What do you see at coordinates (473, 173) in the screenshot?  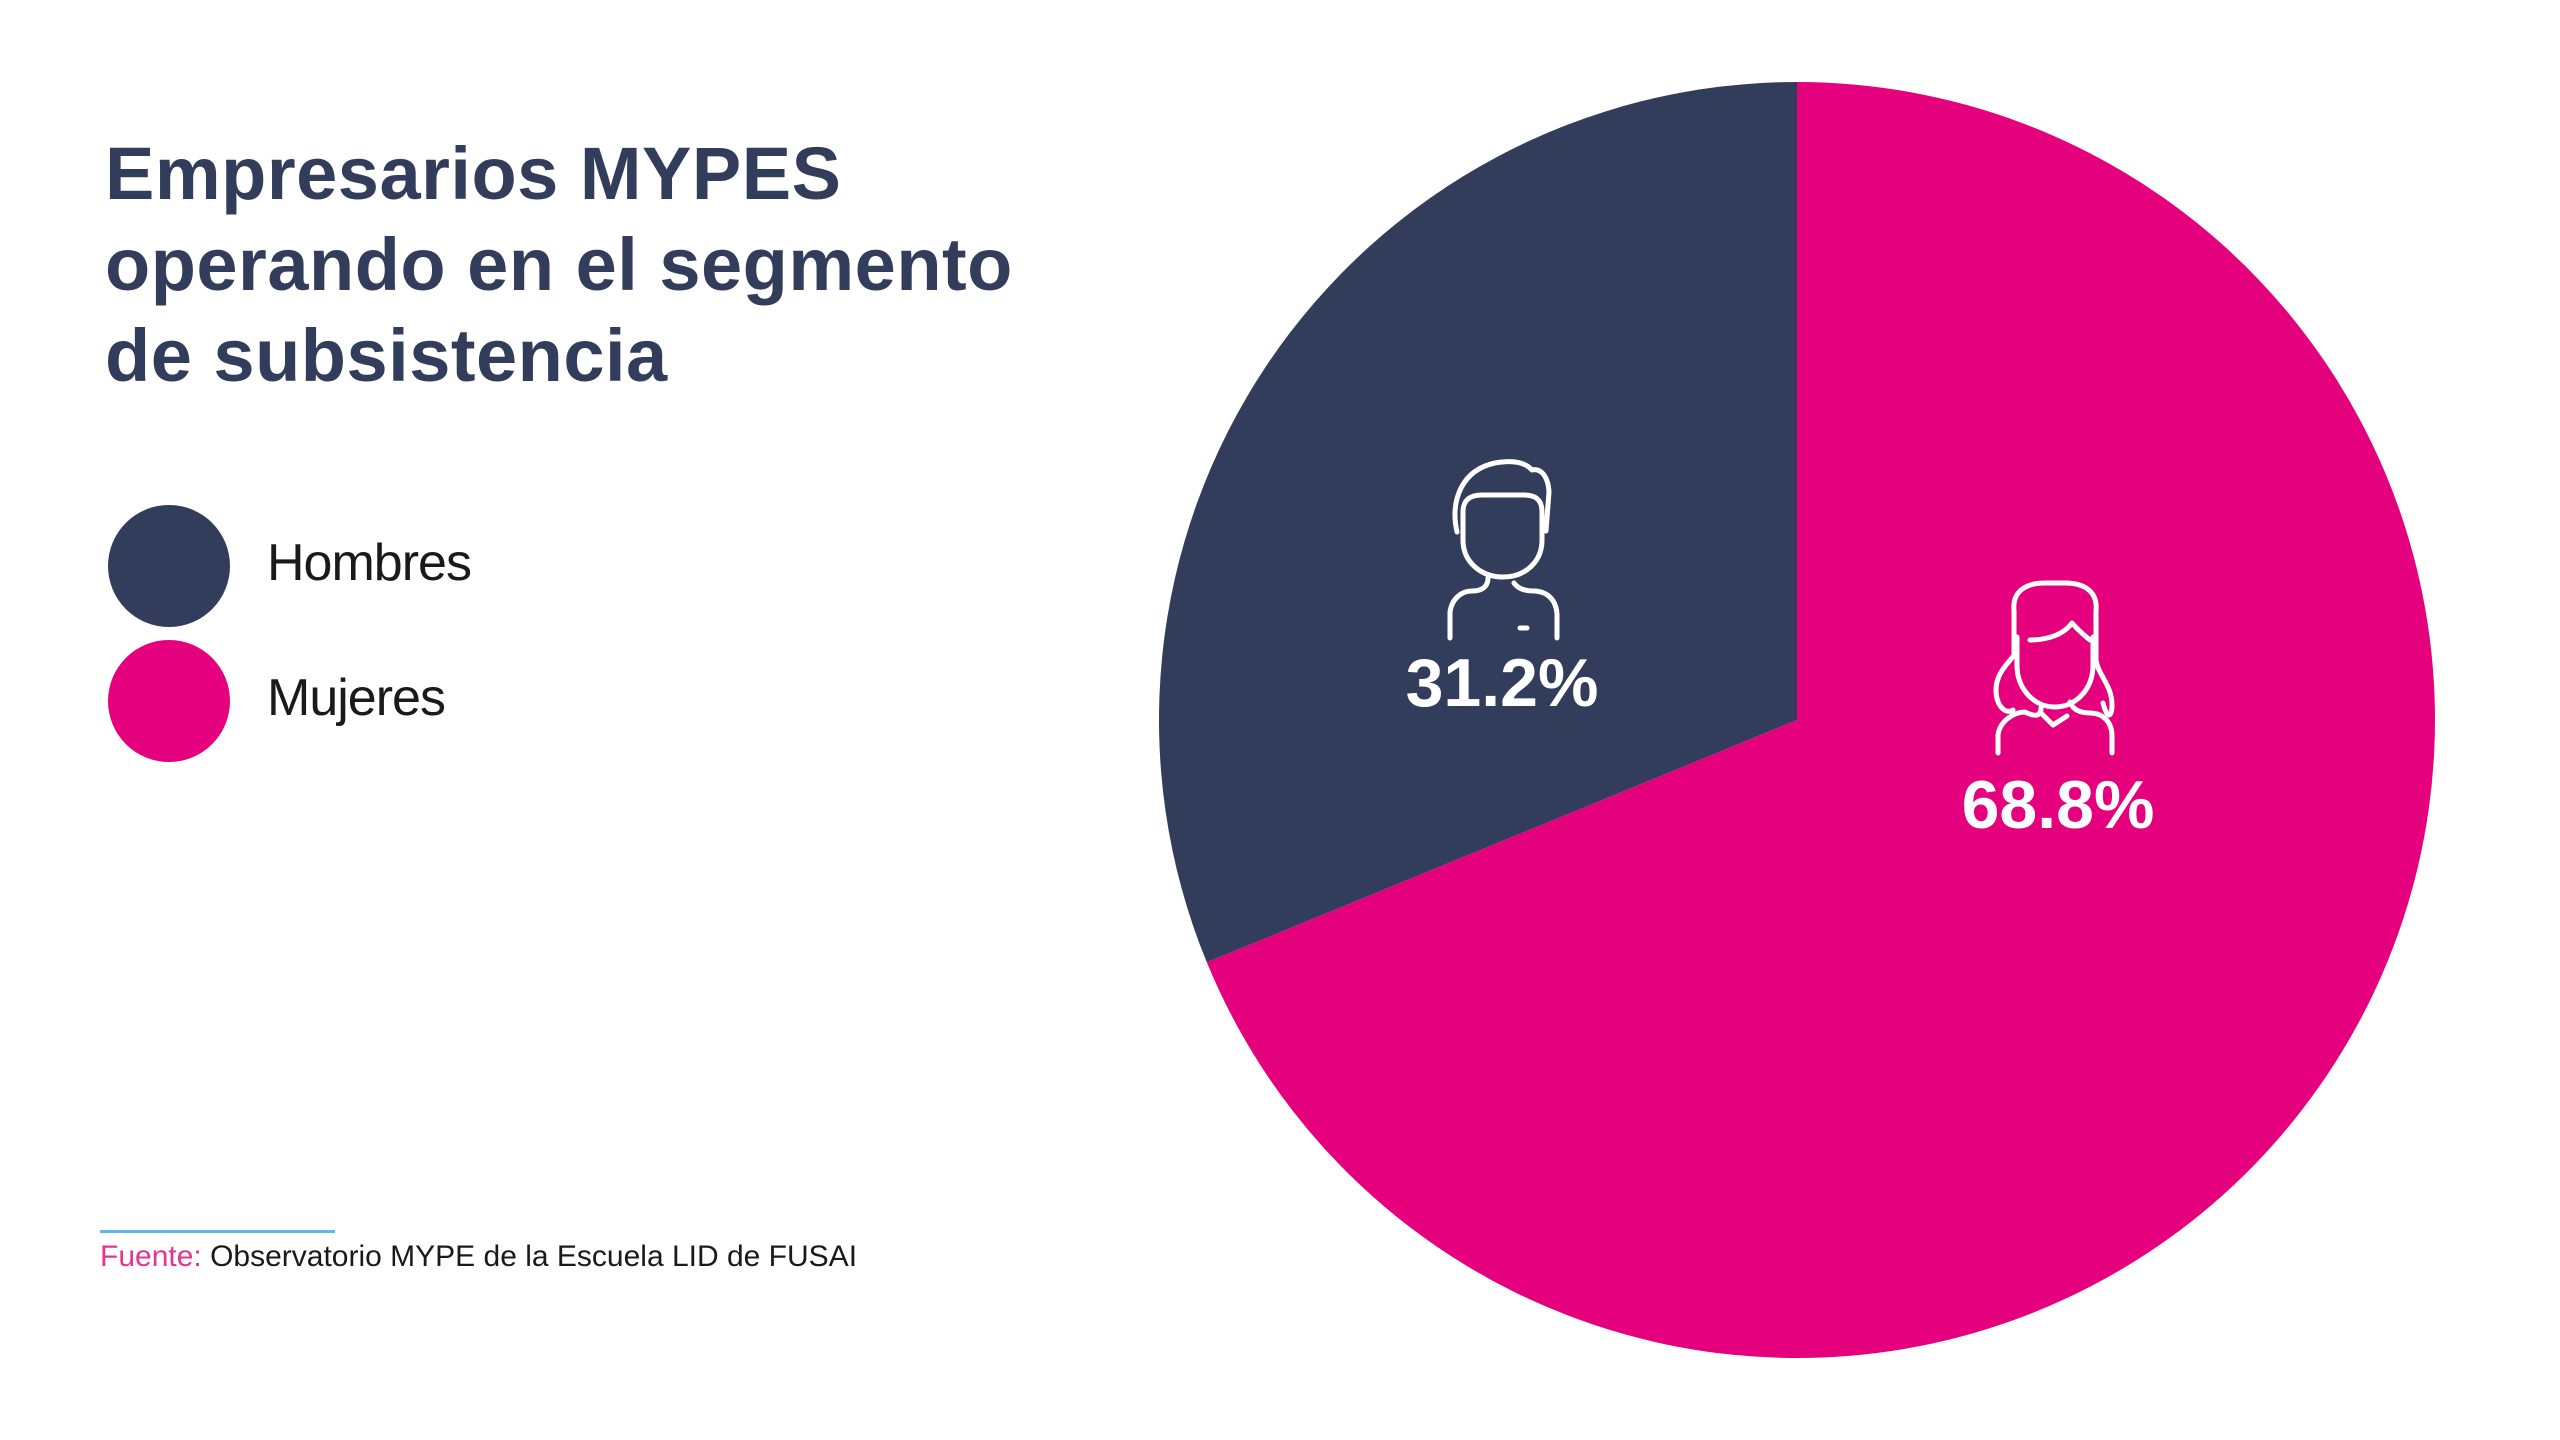 I see `chart-title-line-1: Empresarios MYPES` at bounding box center [473, 173].